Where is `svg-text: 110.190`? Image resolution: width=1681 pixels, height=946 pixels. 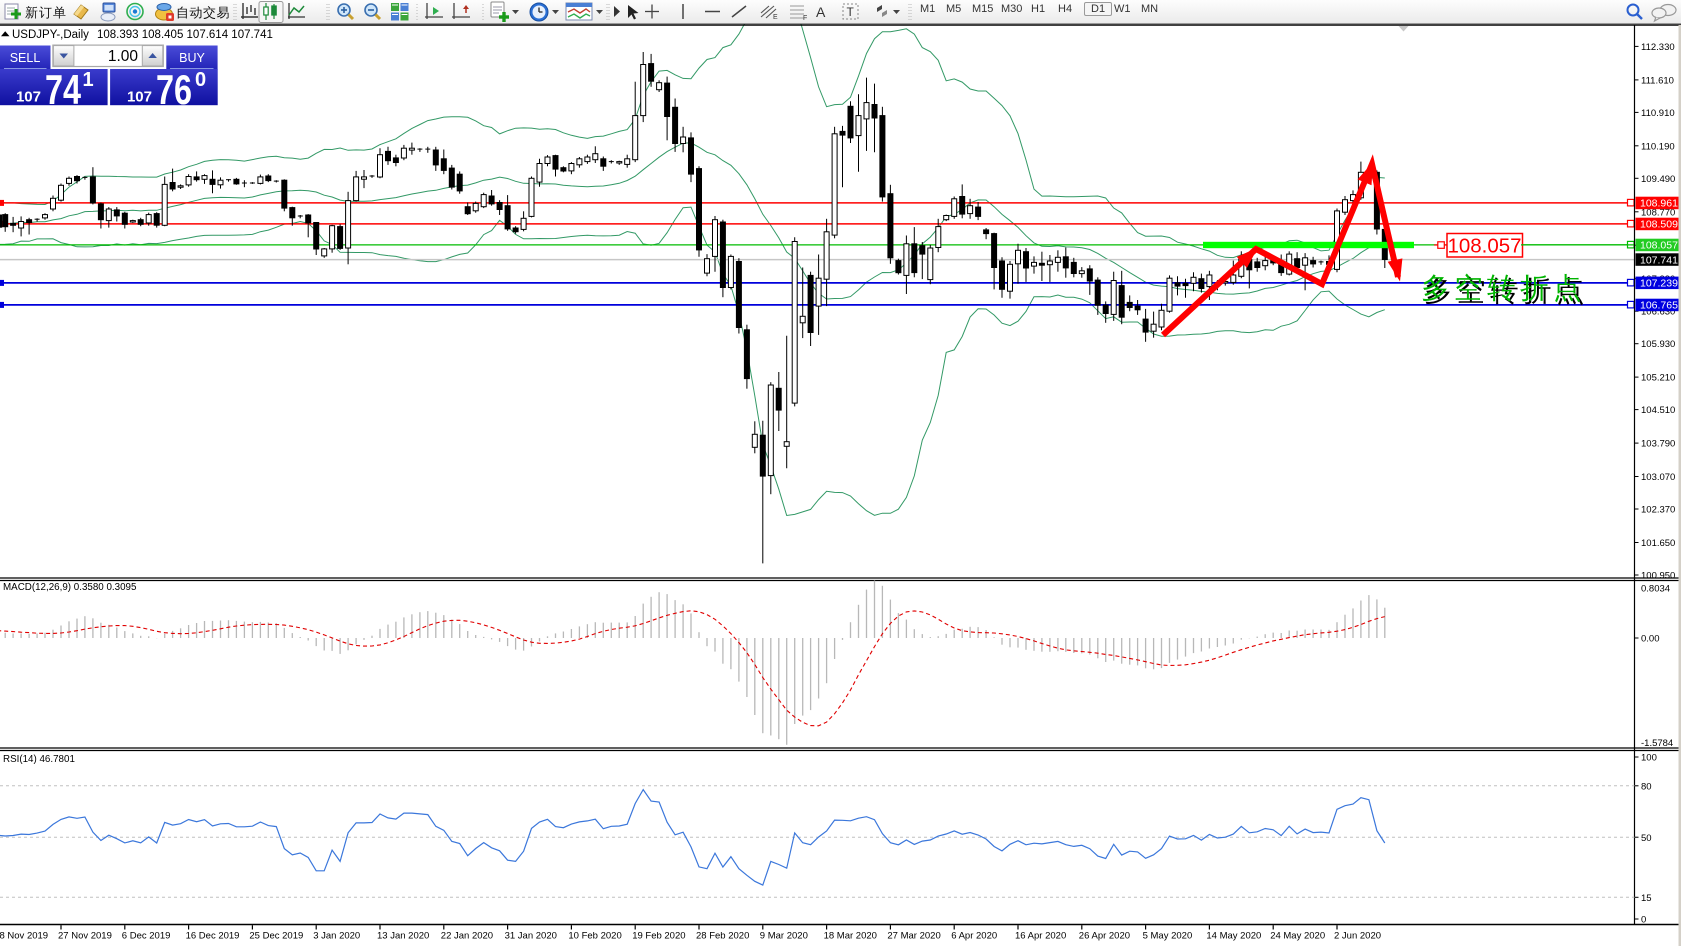 svg-text: 110.190 is located at coordinates (1658, 146).